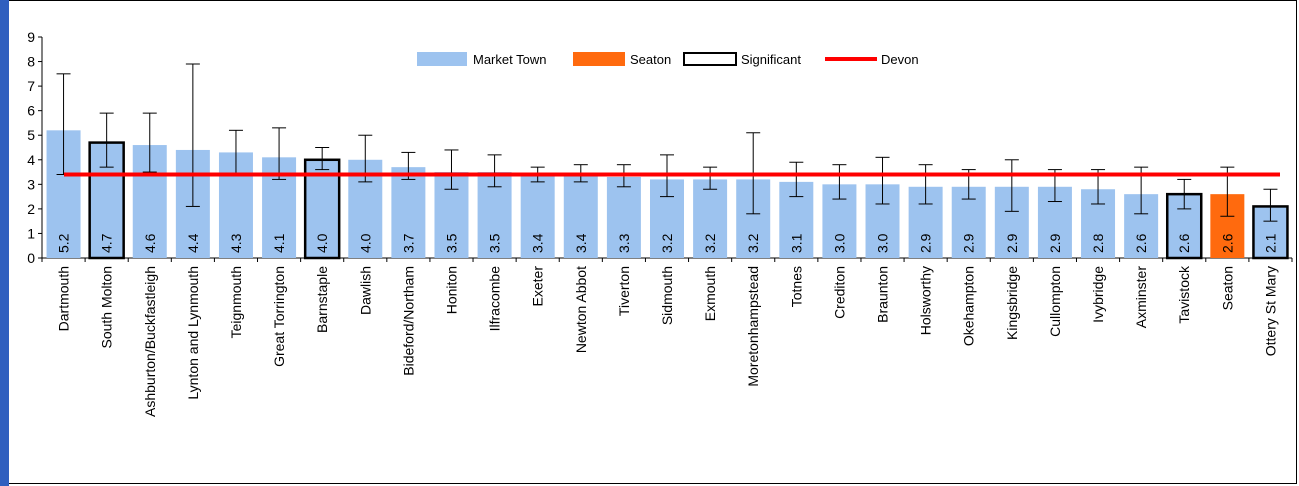 The height and width of the screenshot is (486, 1299). What do you see at coordinates (31, 135) in the screenshot?
I see `y-tick-label: 5` at bounding box center [31, 135].